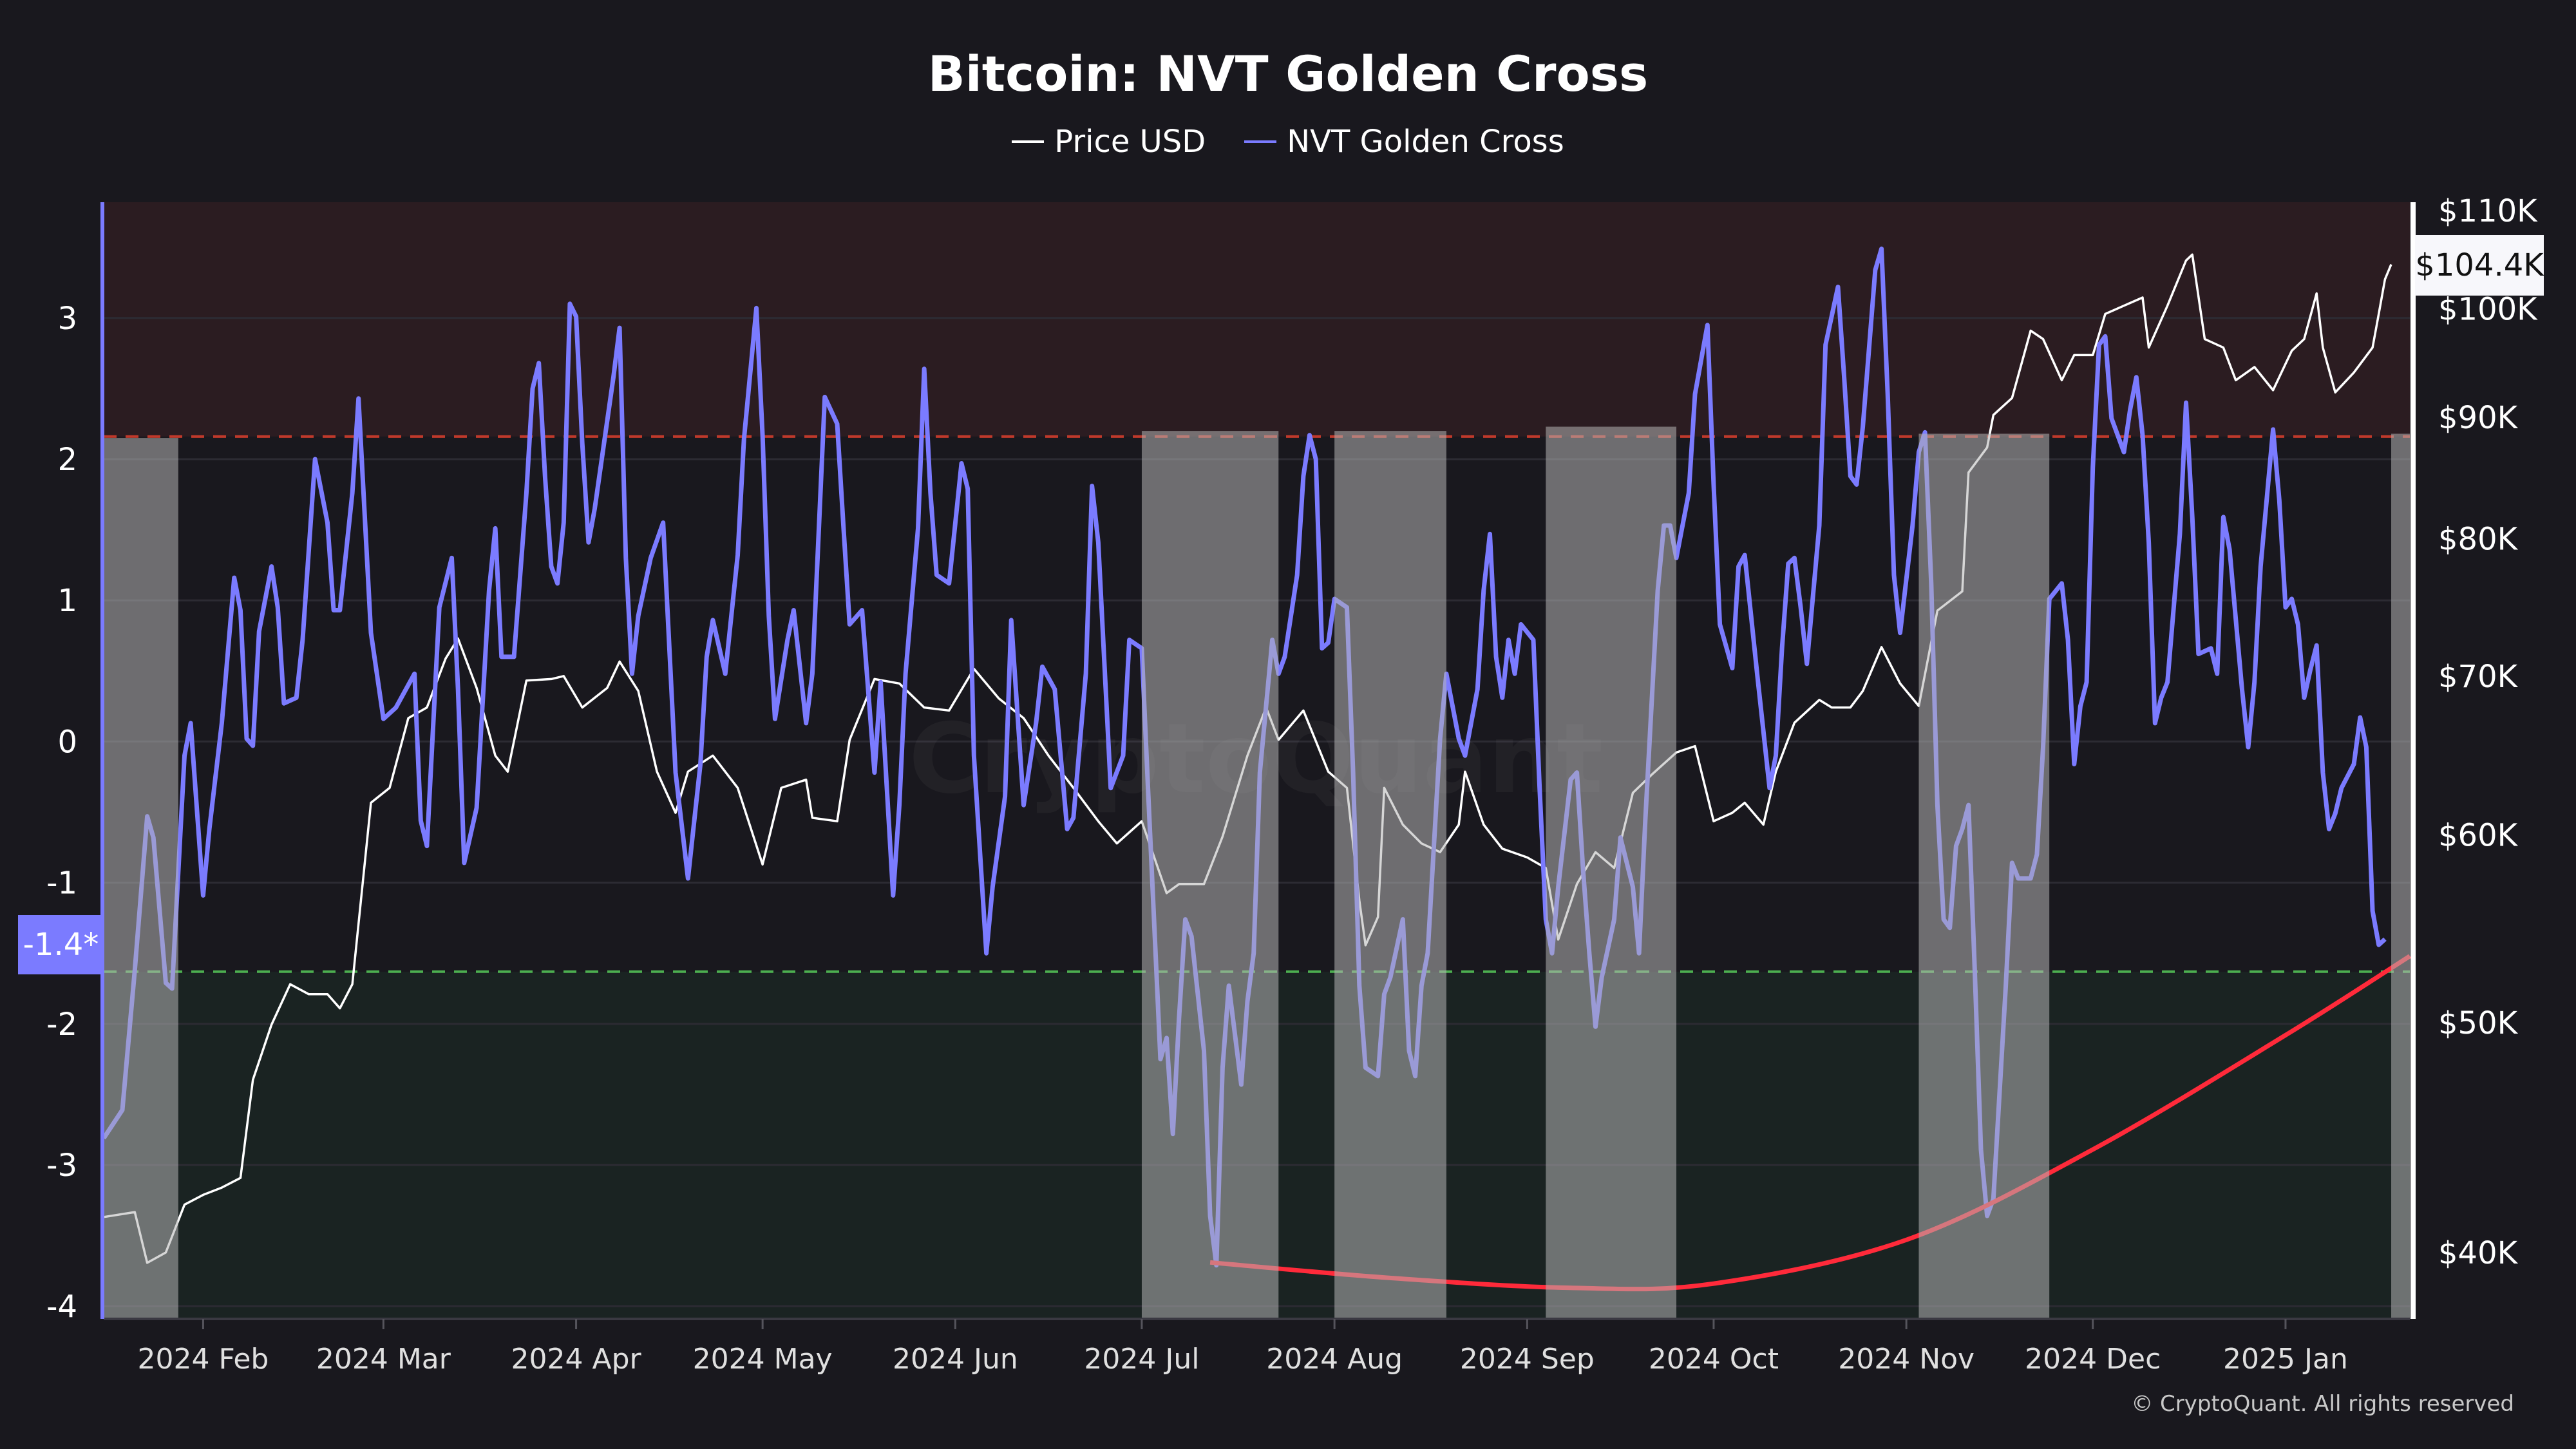  I want to click on x-axis-tick-label: 2024 Nov, so click(1907, 1359).